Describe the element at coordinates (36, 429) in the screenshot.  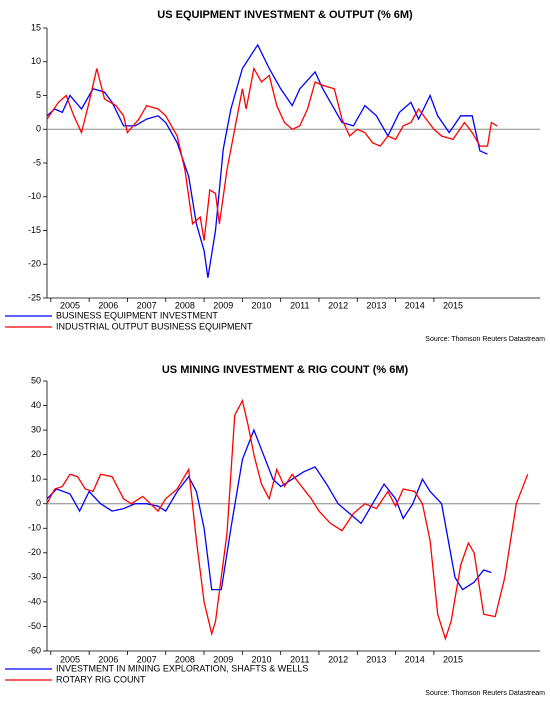
I see `y-tick-label: 30` at that location.